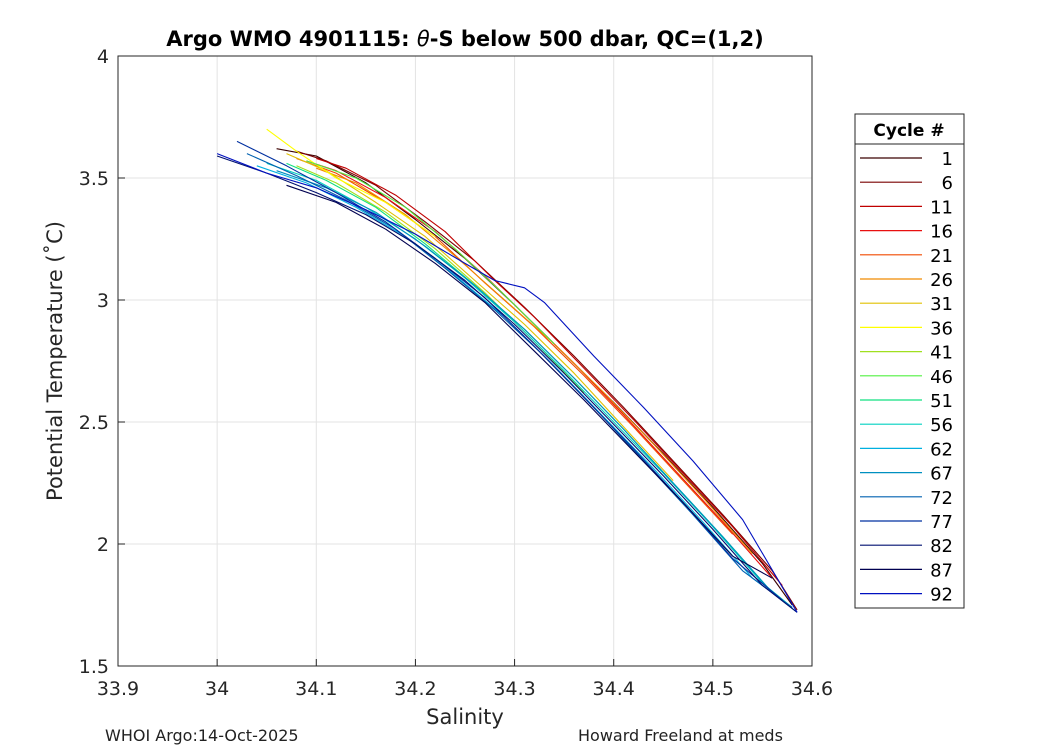 Image resolution: width=1050 pixels, height=750 pixels. Describe the element at coordinates (465, 717) in the screenshot. I see `x-axis-label: Salinity` at that location.